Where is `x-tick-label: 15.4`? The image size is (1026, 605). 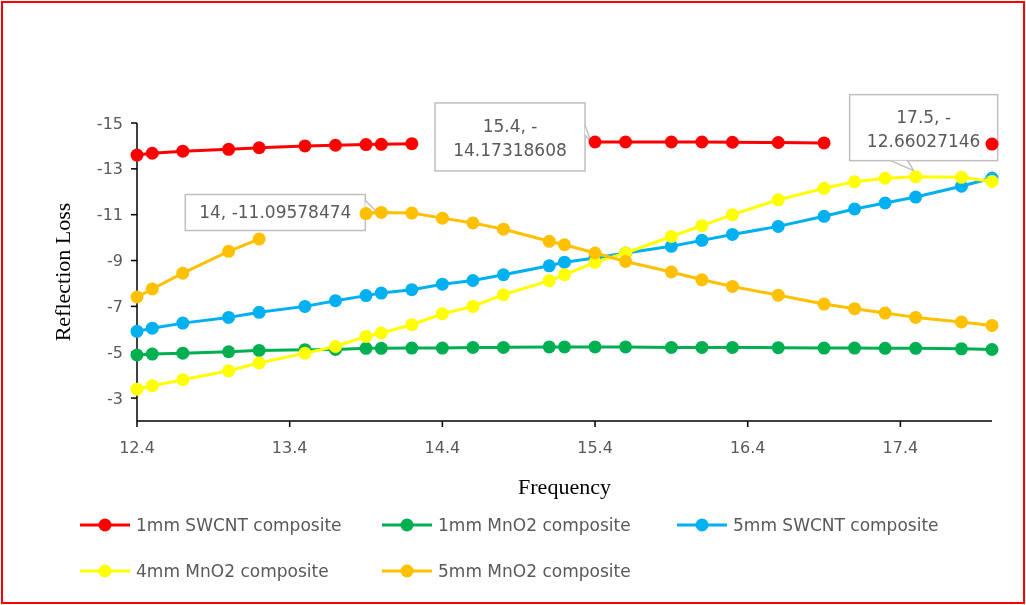 x-tick-label: 15.4 is located at coordinates (595, 447).